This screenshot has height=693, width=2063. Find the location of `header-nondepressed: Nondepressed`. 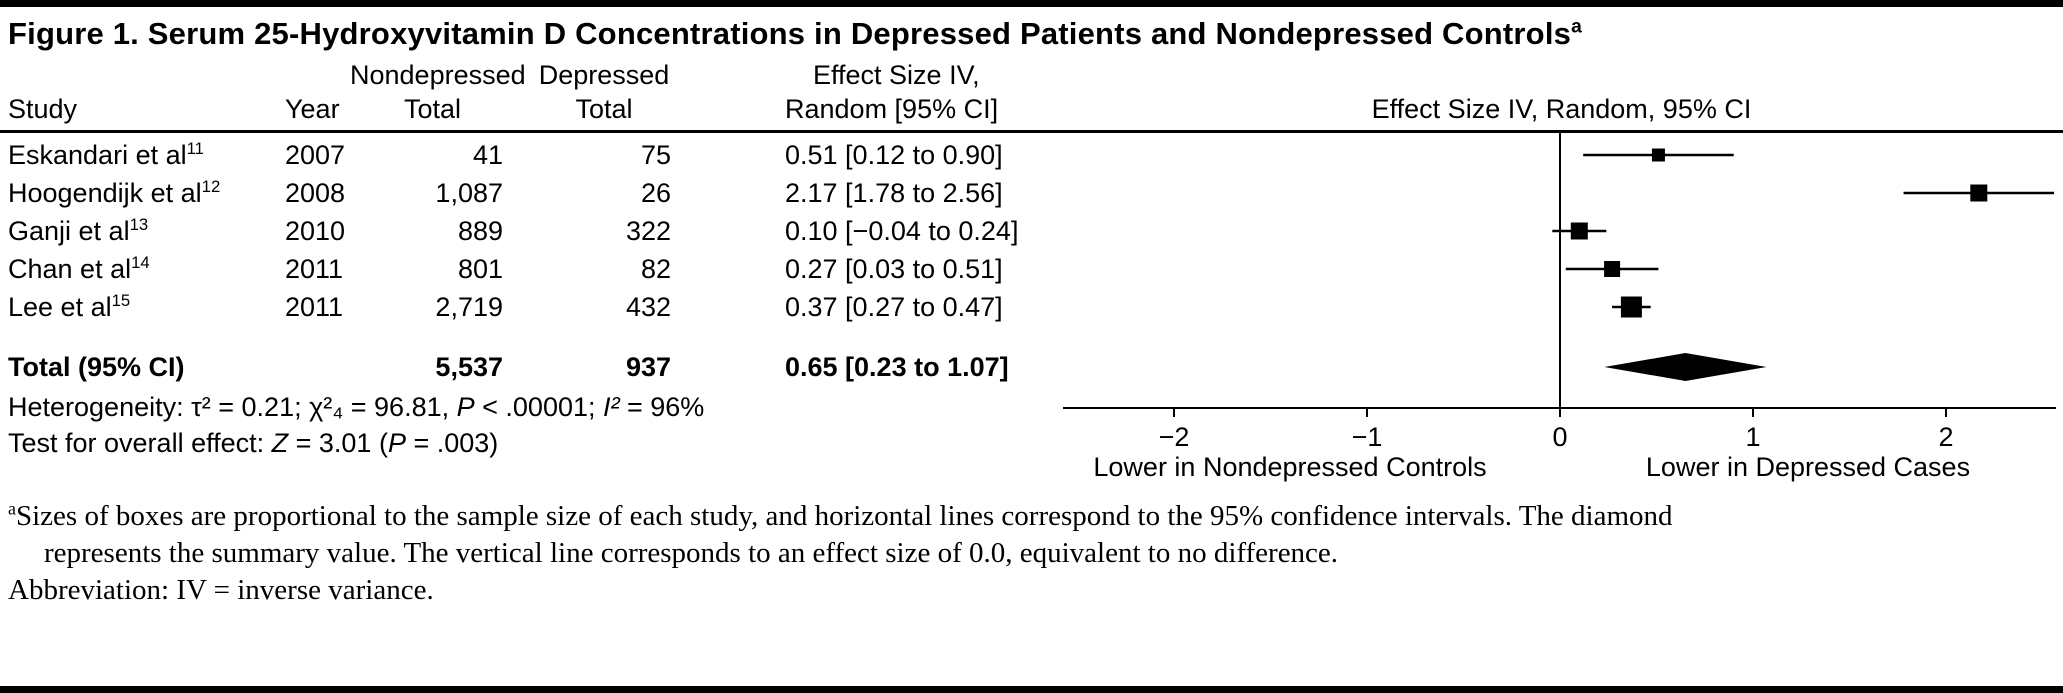

header-nondepressed: Nondepressed is located at coordinates (438, 75).